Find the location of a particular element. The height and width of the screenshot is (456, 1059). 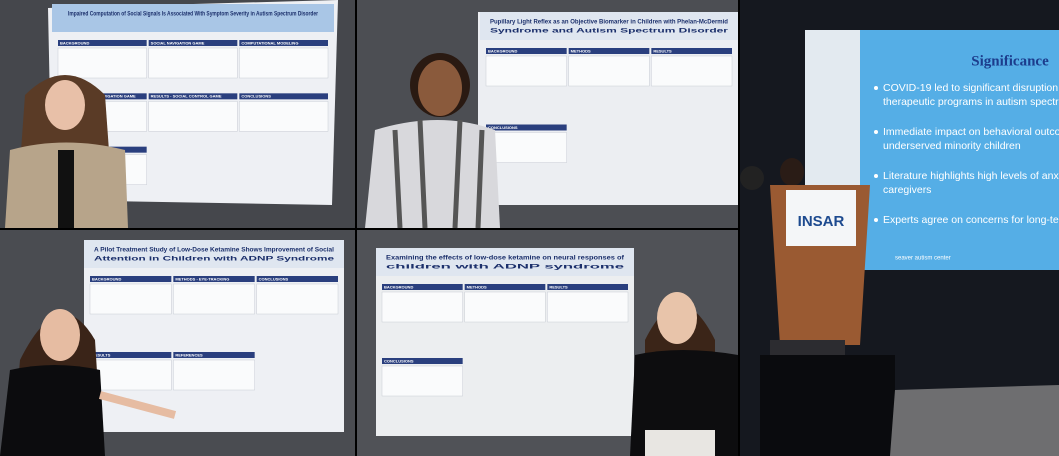

section-heading: METHODS - EYE-TRACKING is located at coordinates (202, 278).